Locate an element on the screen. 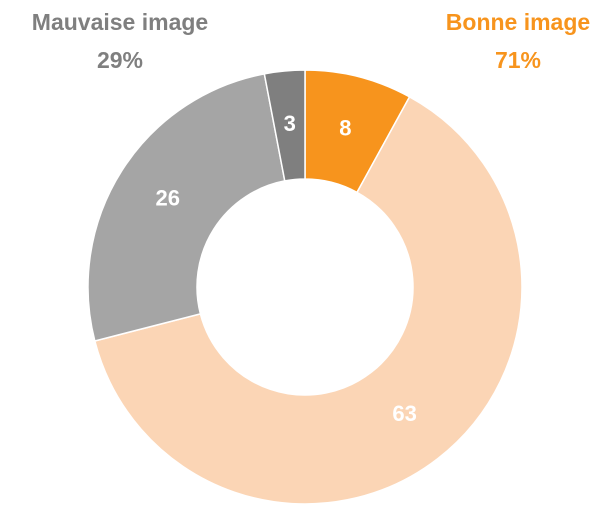 This screenshot has height=505, width=606. donut-slice is located at coordinates (284, 125).